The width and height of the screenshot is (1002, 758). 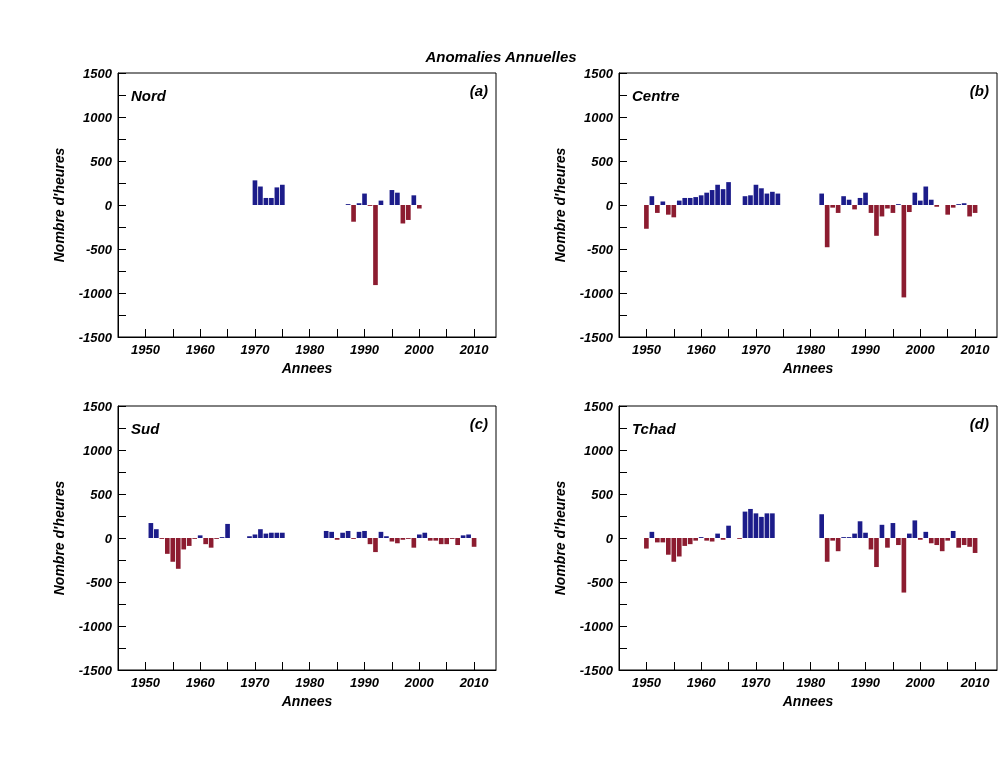 What do you see at coordinates (149, 95) in the screenshot?
I see `text: Nord` at bounding box center [149, 95].